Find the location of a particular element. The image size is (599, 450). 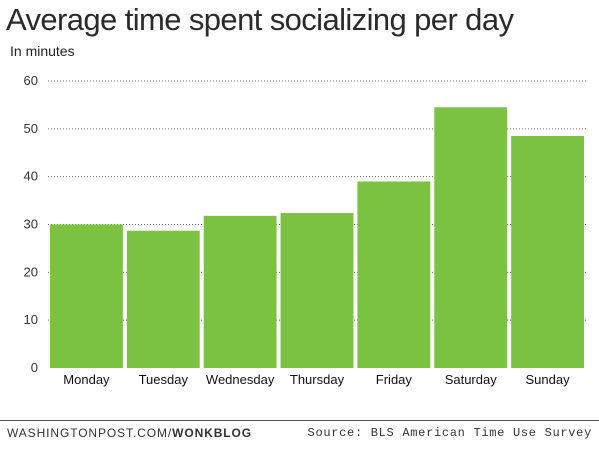

footer-source: Source: BLS American Time Use Survey is located at coordinates (449, 433).